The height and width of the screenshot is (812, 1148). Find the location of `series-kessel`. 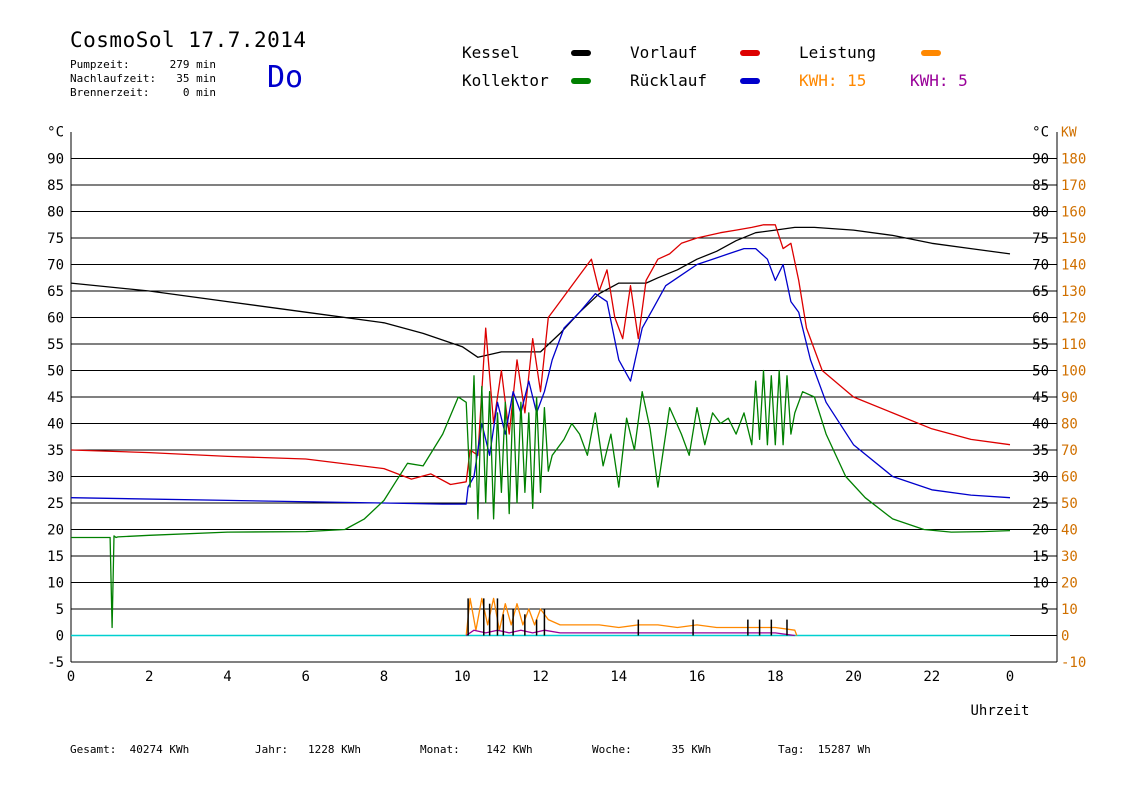

series-kessel is located at coordinates (540, 292).